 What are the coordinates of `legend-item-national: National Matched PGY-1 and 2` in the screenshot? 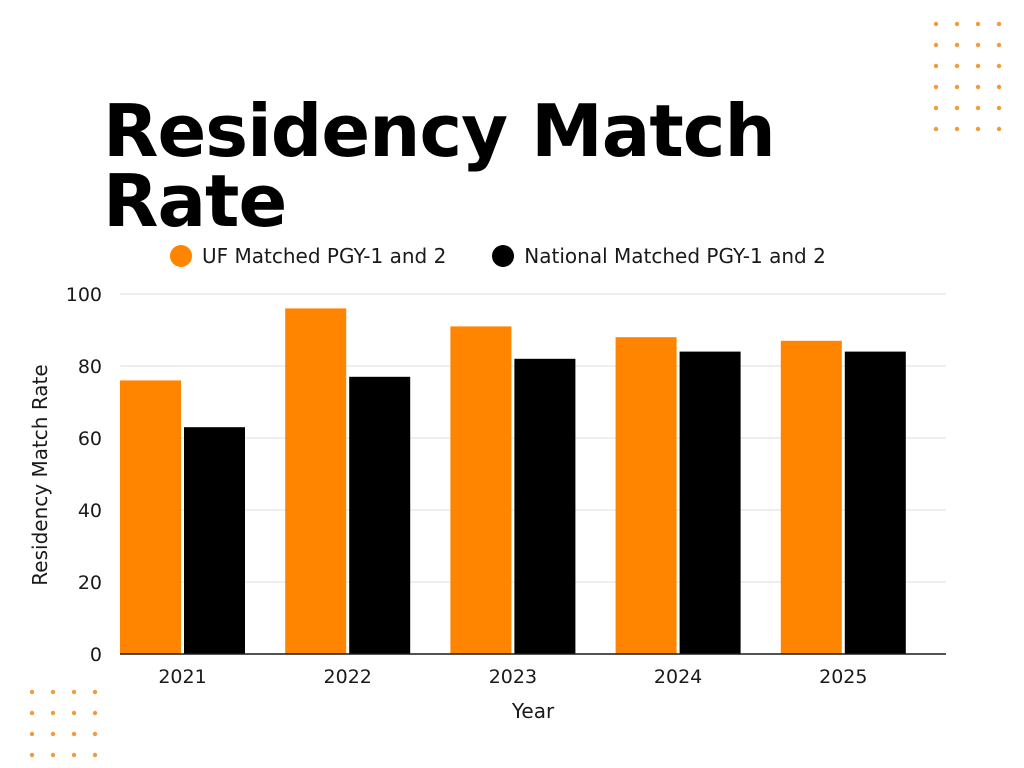 It's located at (659, 256).